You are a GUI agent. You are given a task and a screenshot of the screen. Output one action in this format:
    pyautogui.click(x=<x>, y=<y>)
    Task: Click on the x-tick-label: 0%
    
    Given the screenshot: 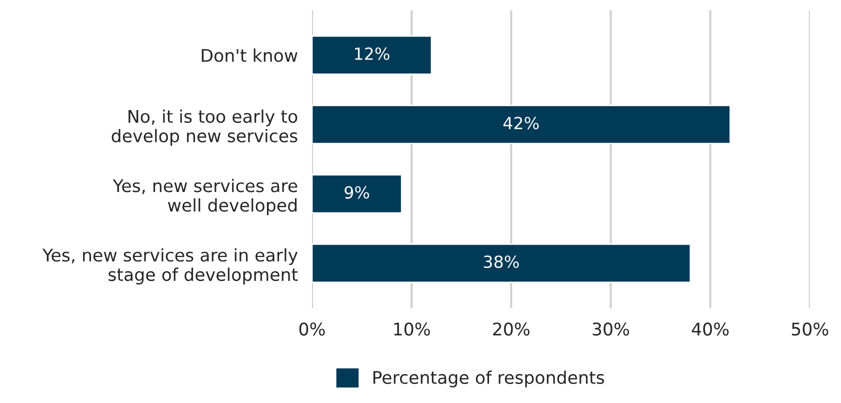 What is the action you would take?
    pyautogui.click(x=312, y=329)
    